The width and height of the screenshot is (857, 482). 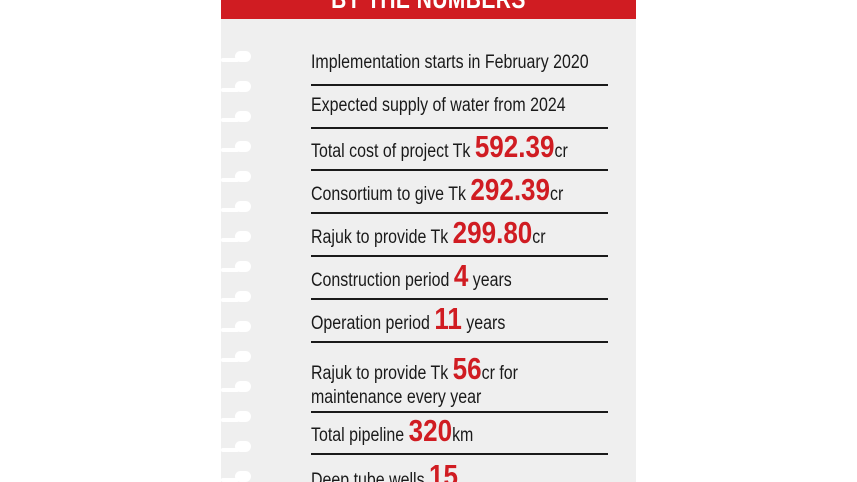 I want to click on fact-label: Deep tube wells, so click(x=370, y=476).